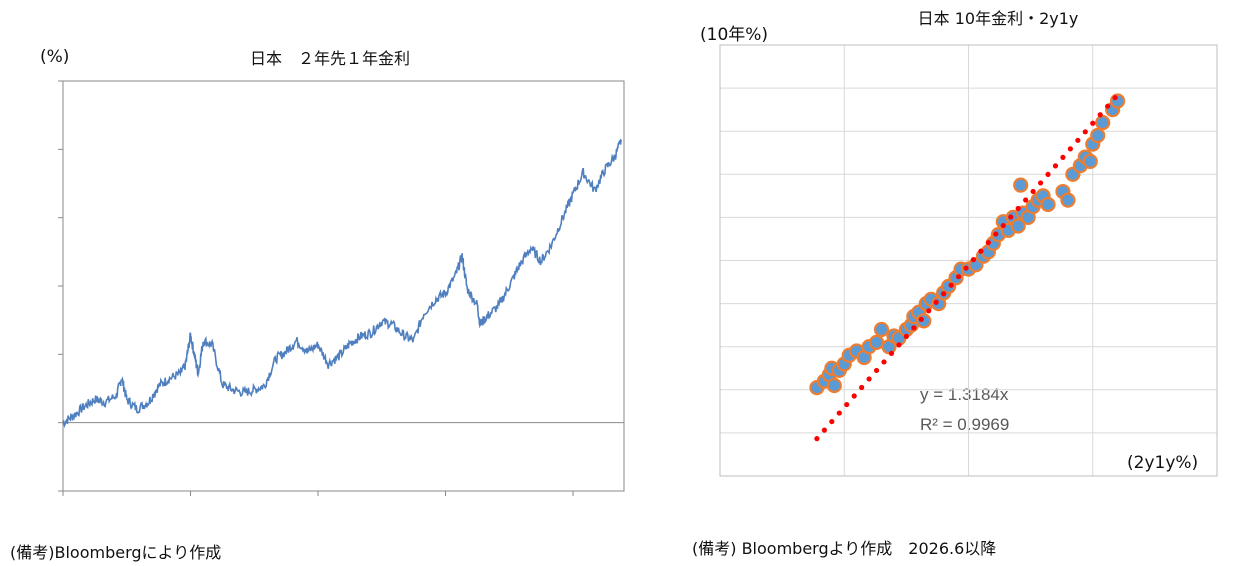 The height and width of the screenshot is (566, 1242). Describe the element at coordinates (734, 35) in the screenshot. I see `right-y-unit: (10年%)` at that location.